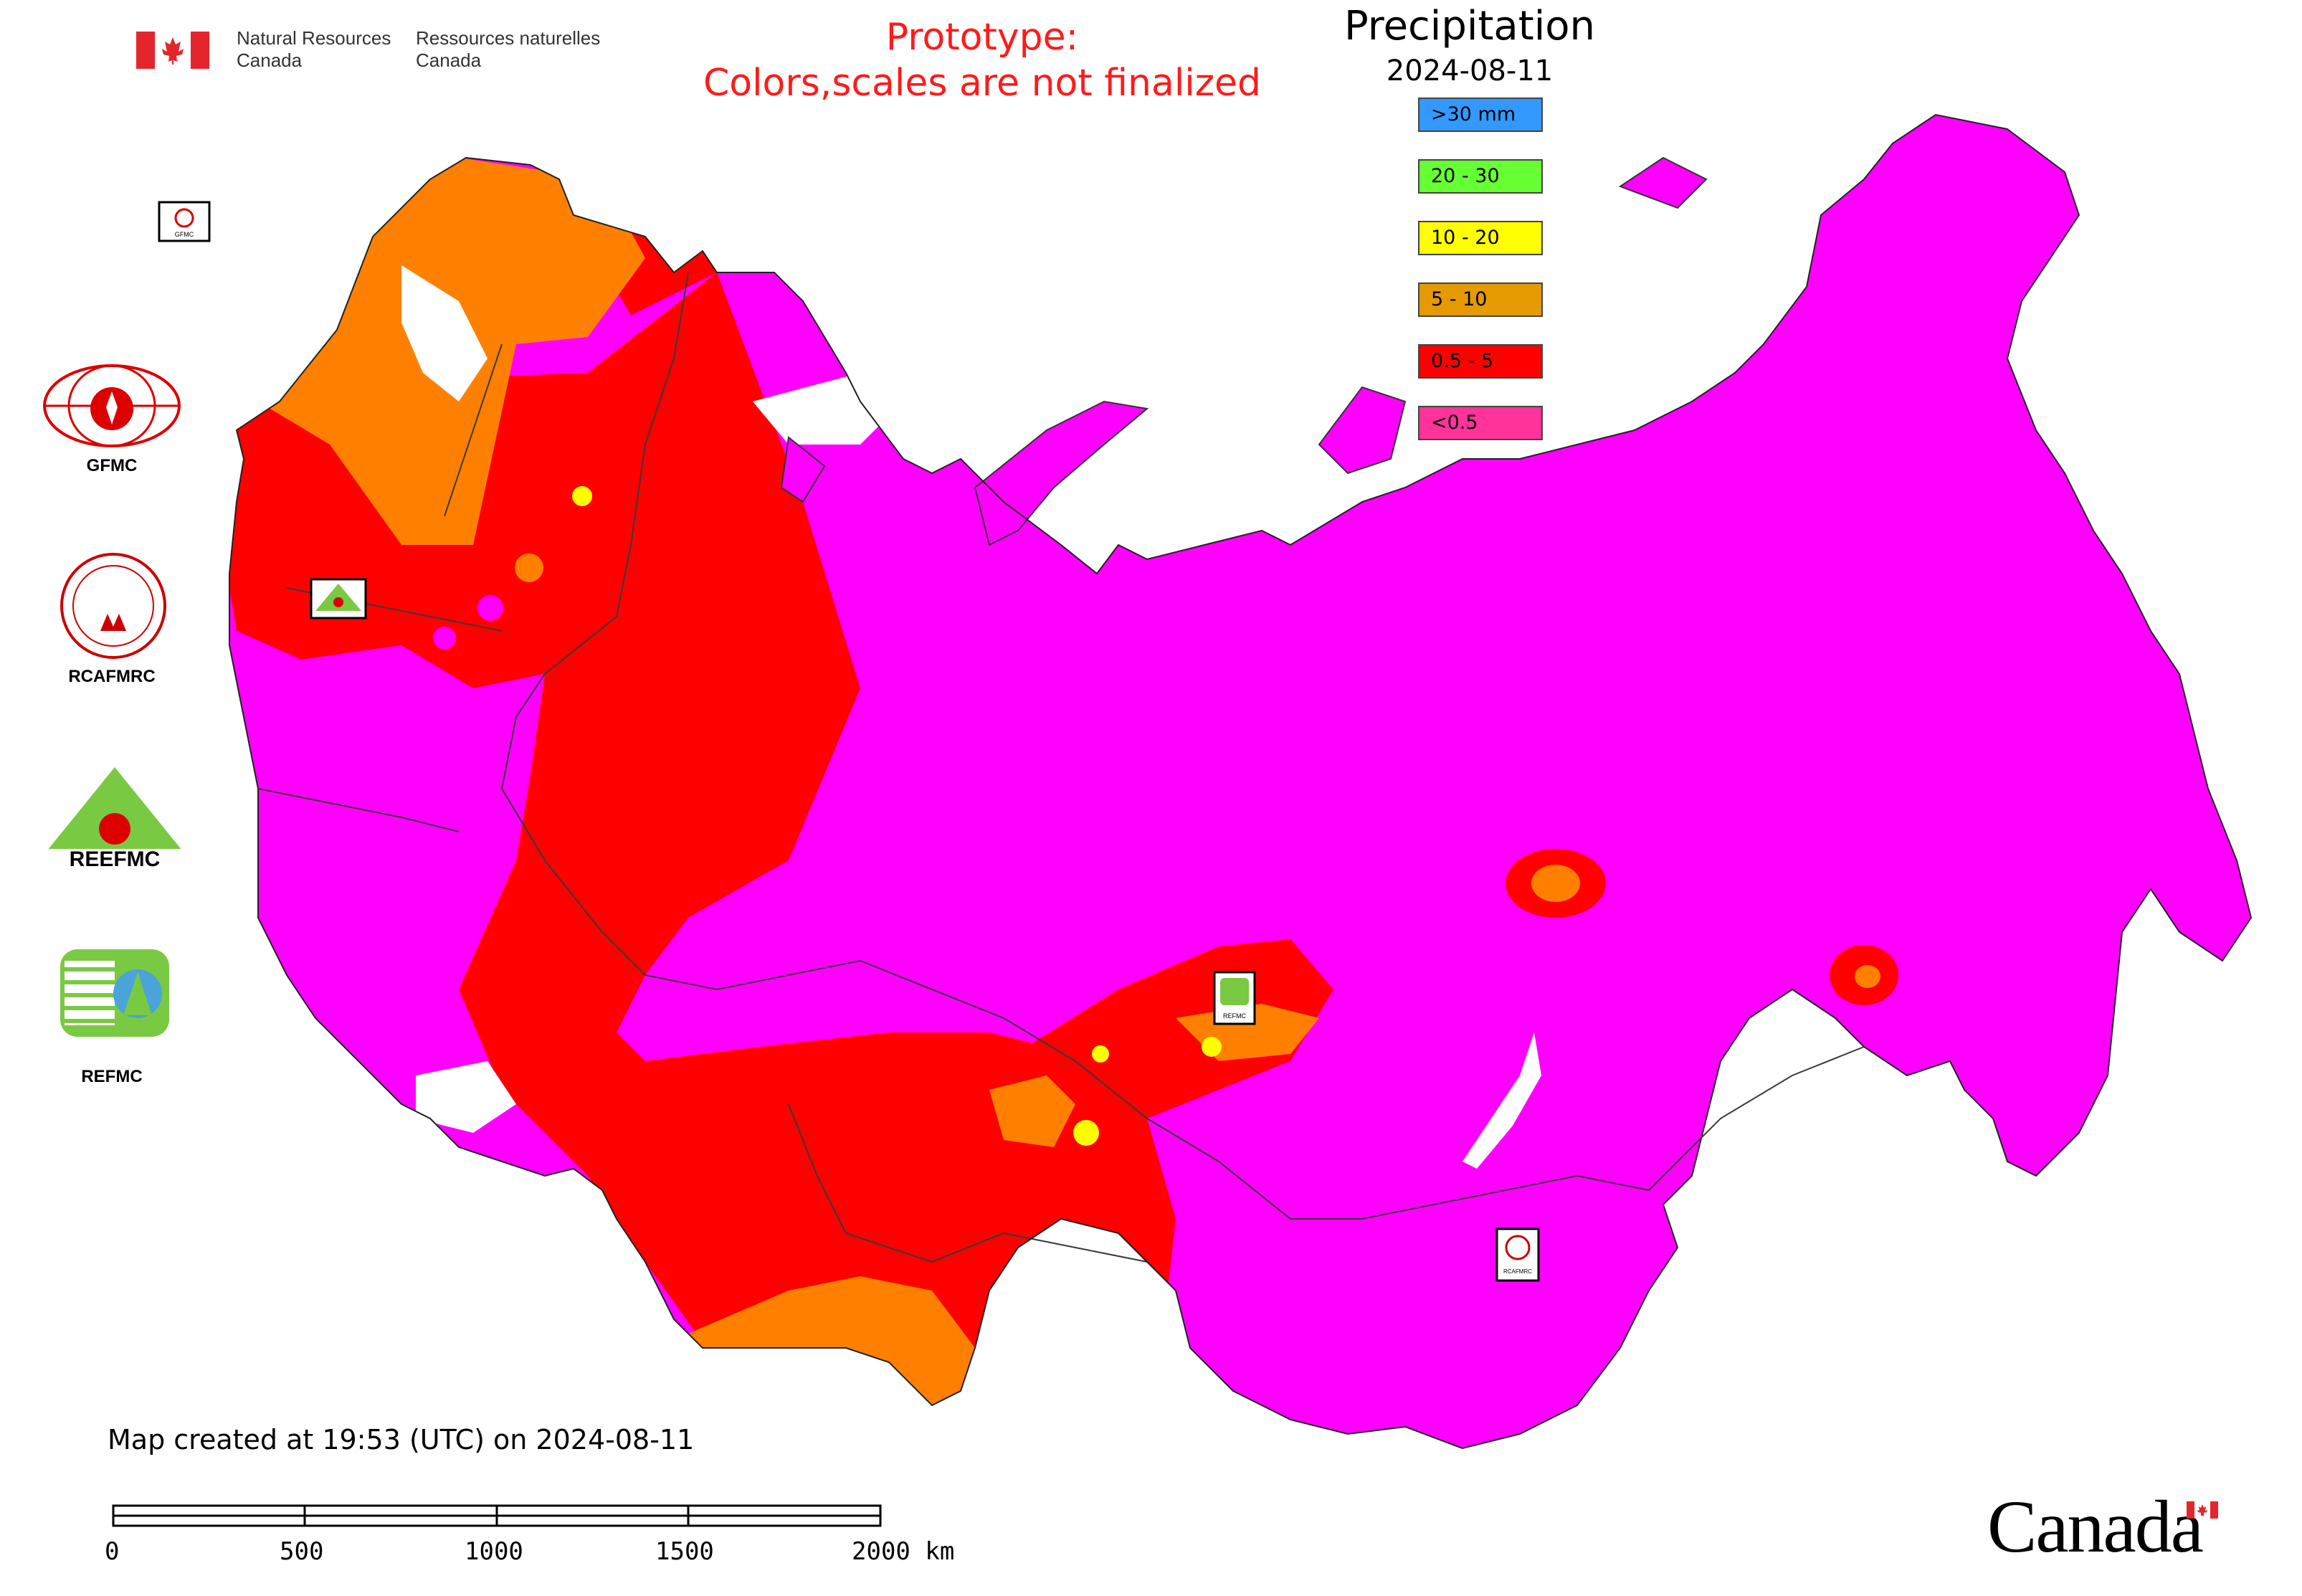 Image resolution: width=2302 pixels, height=1596 pixels. What do you see at coordinates (1154, 1075) in the screenshot?
I see `zone-5-to-10-altai` at bounding box center [1154, 1075].